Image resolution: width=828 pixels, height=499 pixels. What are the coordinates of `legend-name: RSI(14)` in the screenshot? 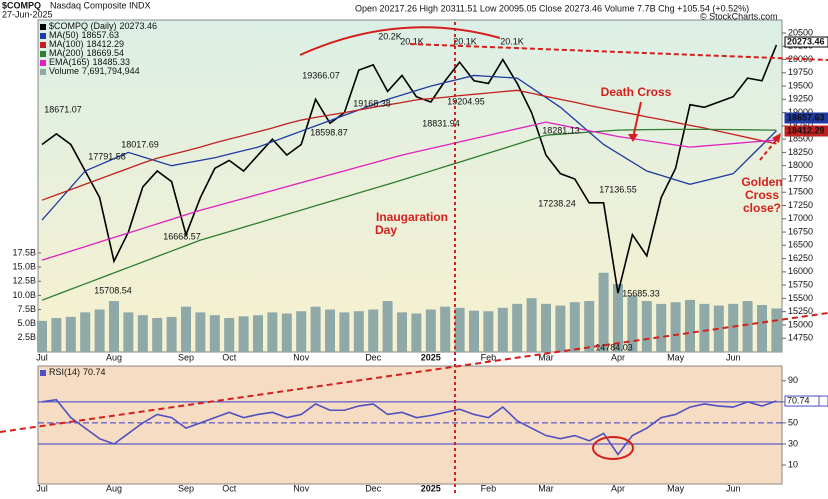 It's located at (64, 372).